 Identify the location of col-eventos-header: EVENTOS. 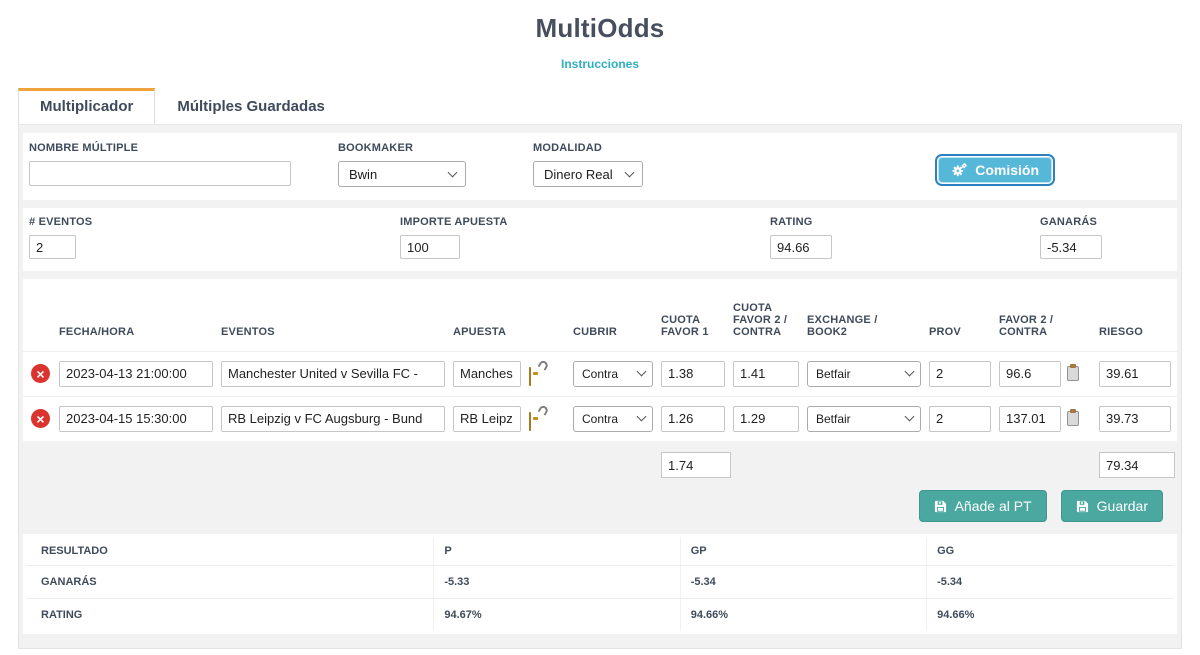
(248, 331).